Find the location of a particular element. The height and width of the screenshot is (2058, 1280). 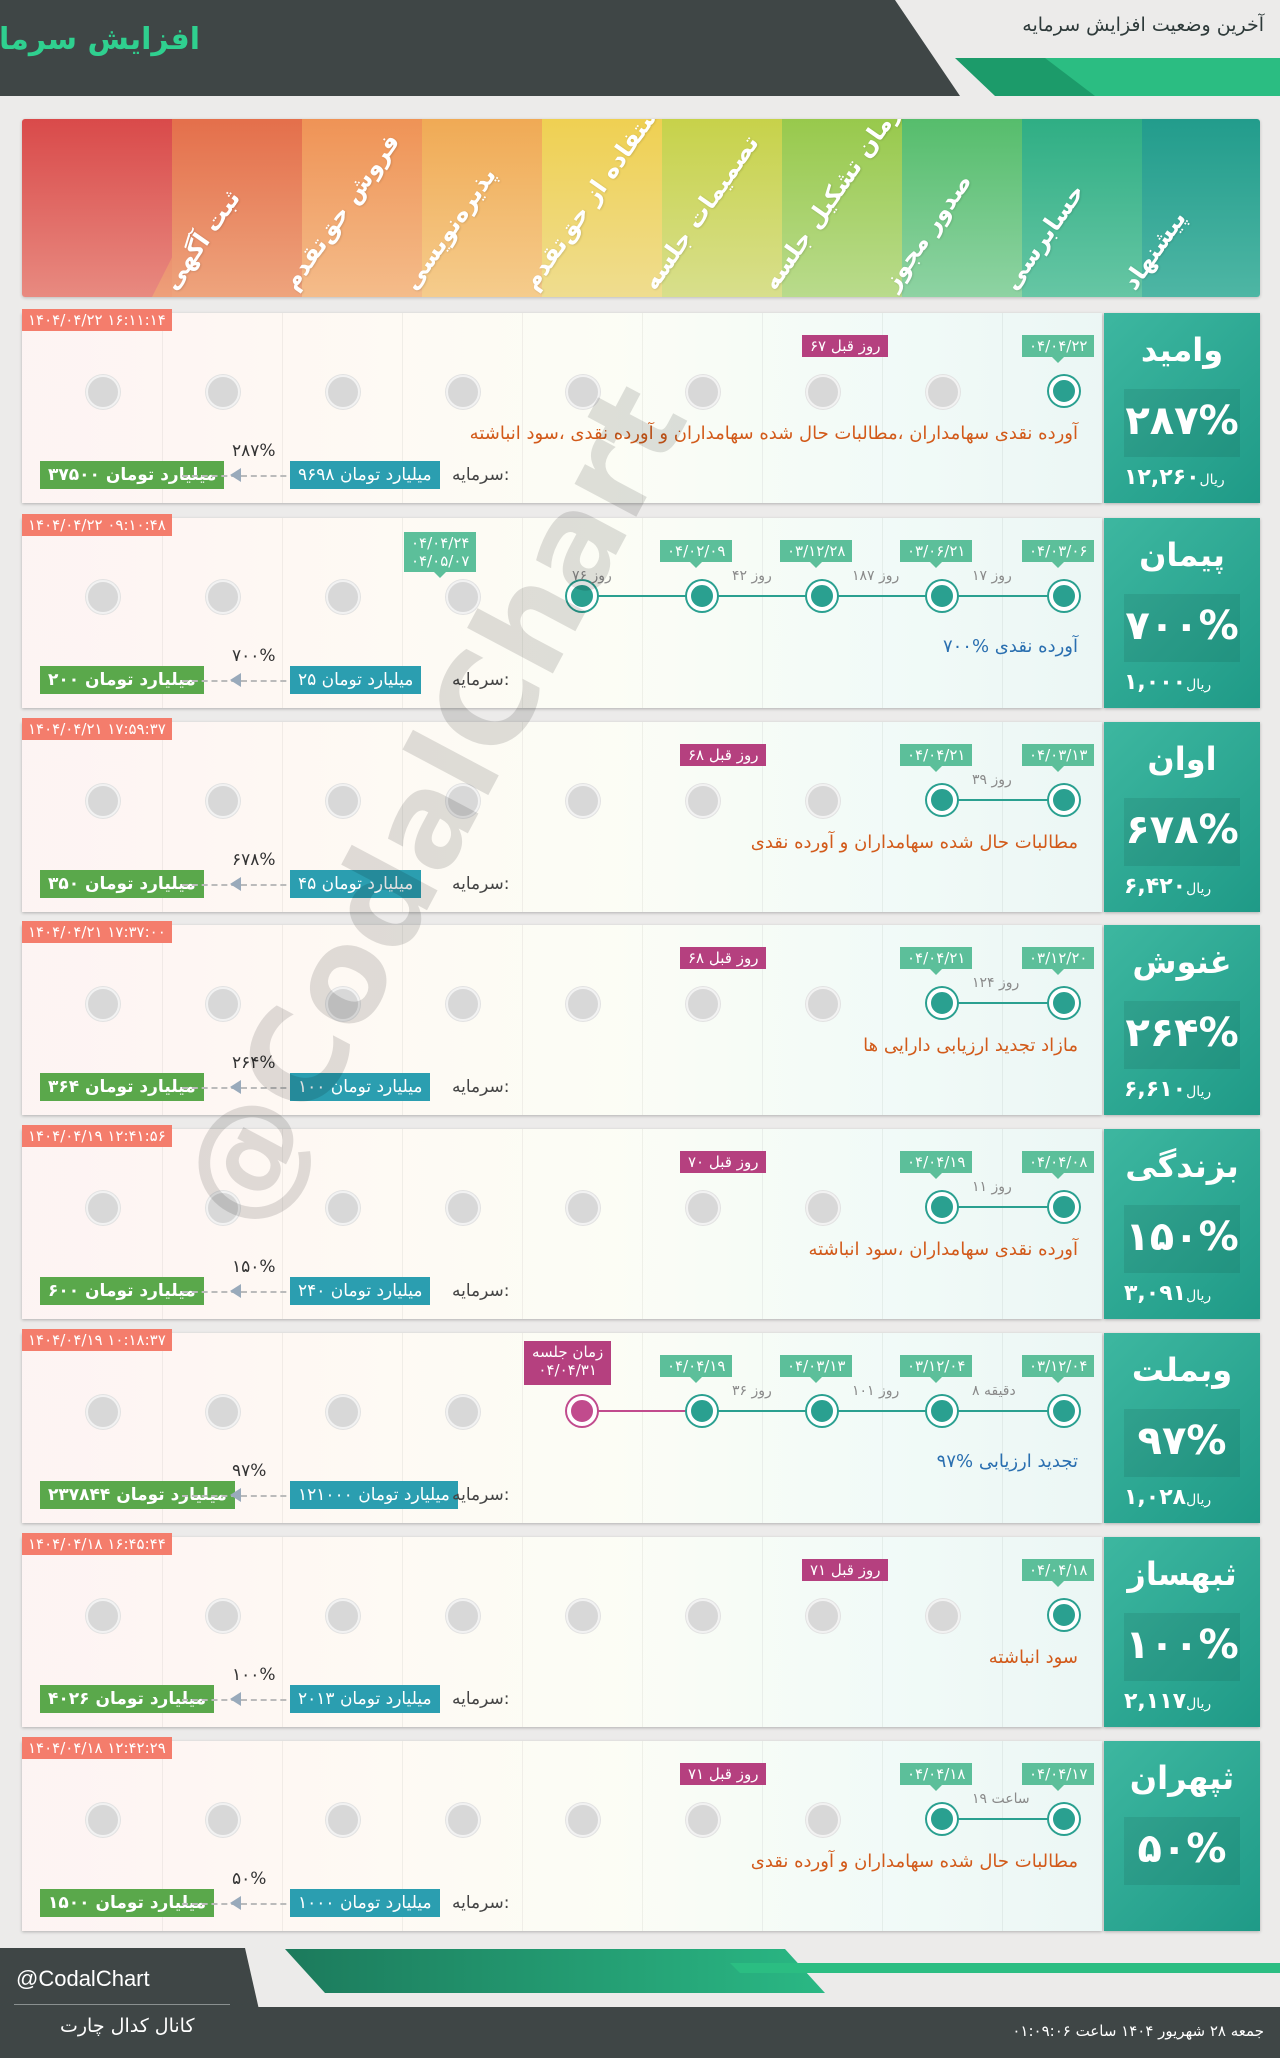

capital-source-description: مطالبات حال شده سهامداران و آورده نقدی is located at coordinates (914, 842).